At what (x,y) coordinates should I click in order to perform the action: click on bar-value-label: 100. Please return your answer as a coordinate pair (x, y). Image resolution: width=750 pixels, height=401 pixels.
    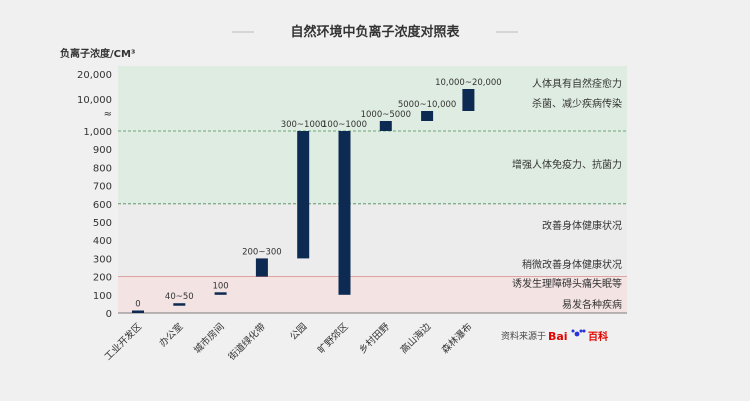
    Looking at the image, I should click on (220, 286).